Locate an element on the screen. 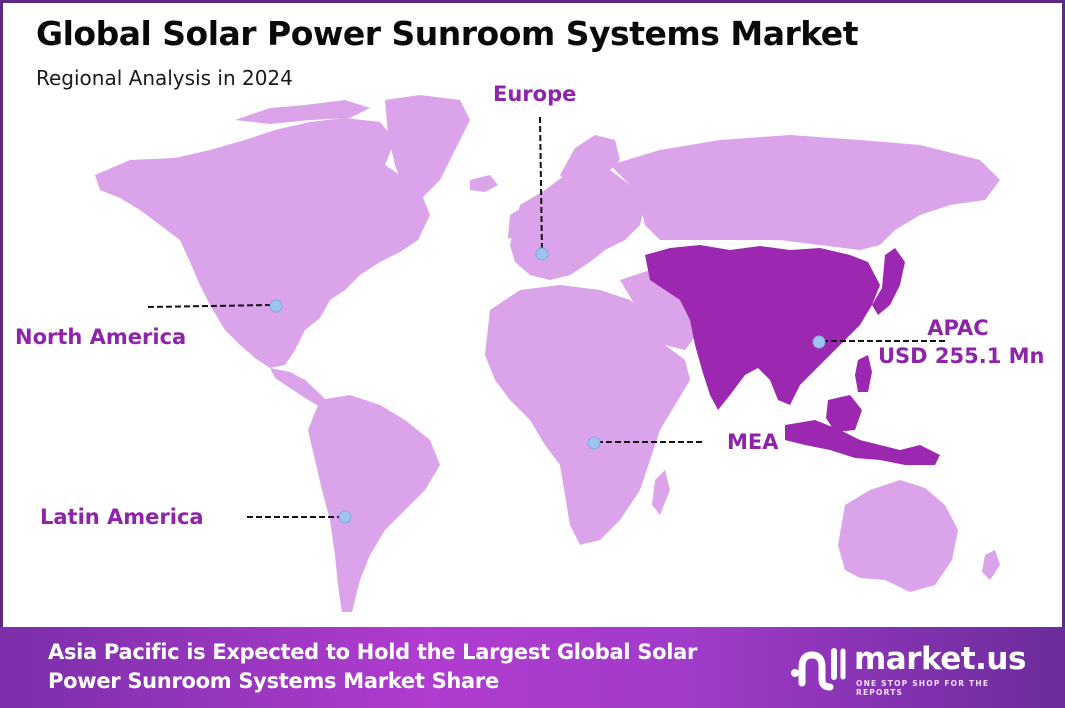 The image size is (1065, 708). africa-landmass is located at coordinates (587, 415).